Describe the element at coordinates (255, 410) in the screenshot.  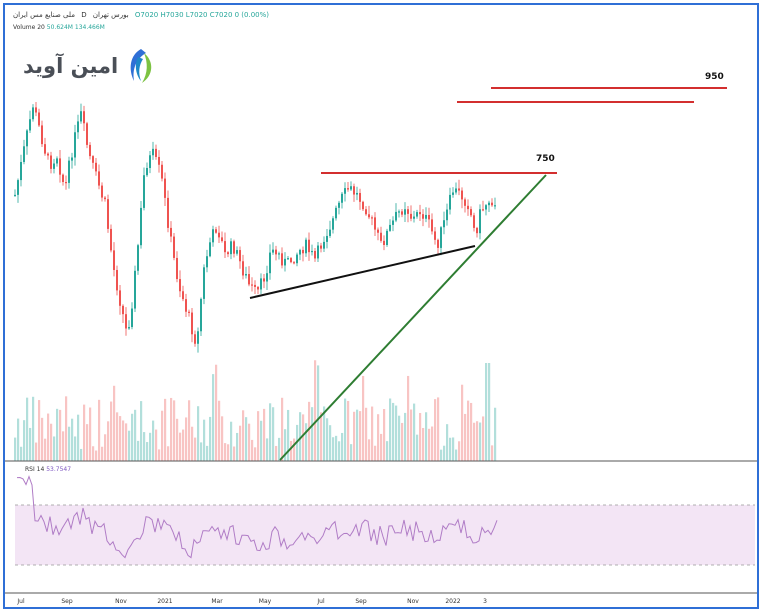
I see `volume-layer` at that location.